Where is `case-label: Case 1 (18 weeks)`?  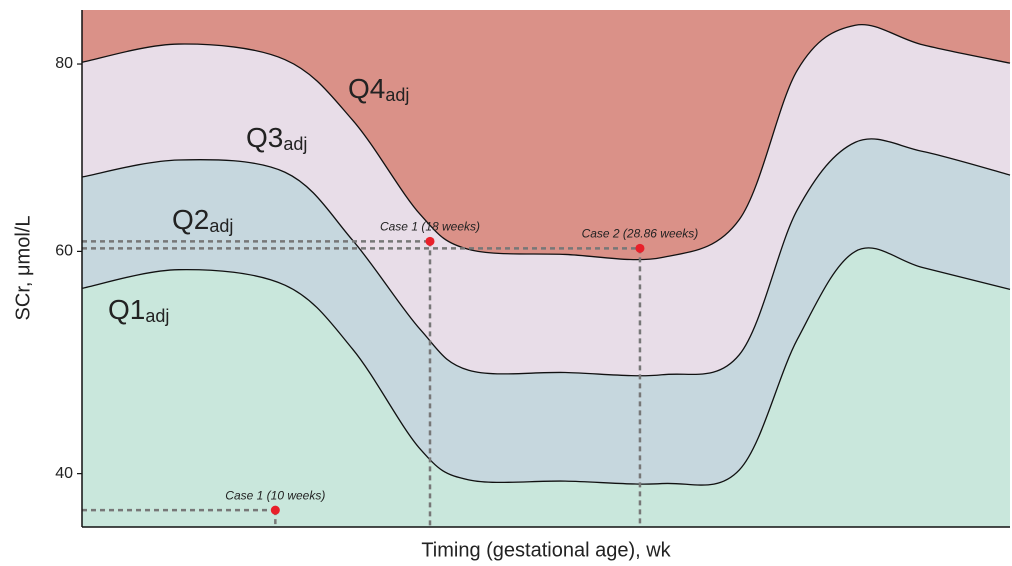
case-label: Case 1 (18 weeks) is located at coordinates (430, 227).